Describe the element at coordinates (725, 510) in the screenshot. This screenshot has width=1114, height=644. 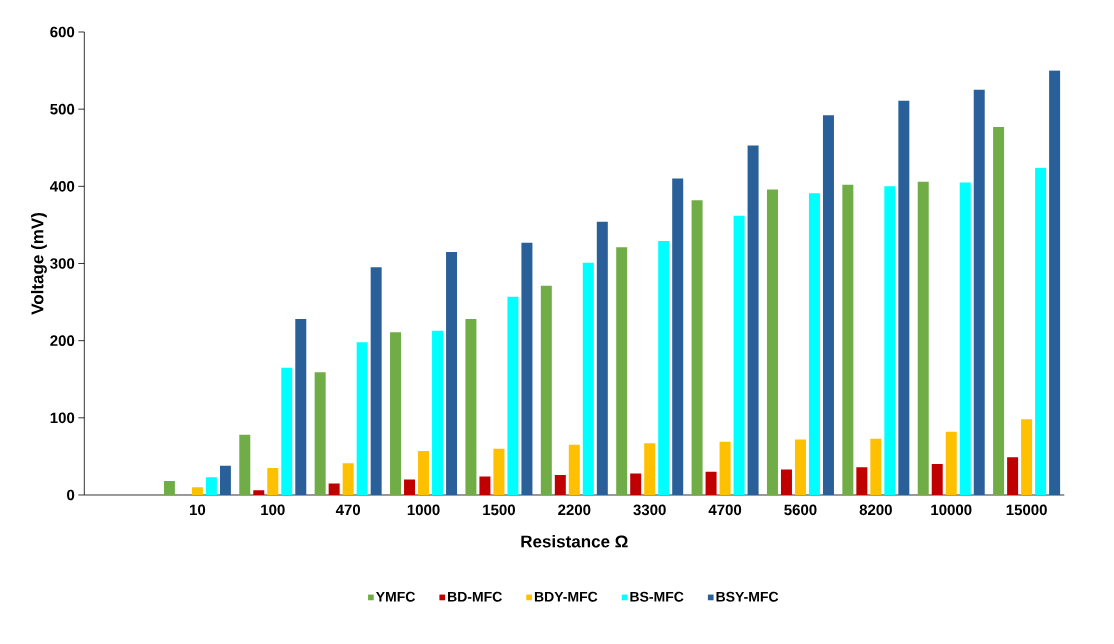
I see `x-tick-label: 4700` at that location.